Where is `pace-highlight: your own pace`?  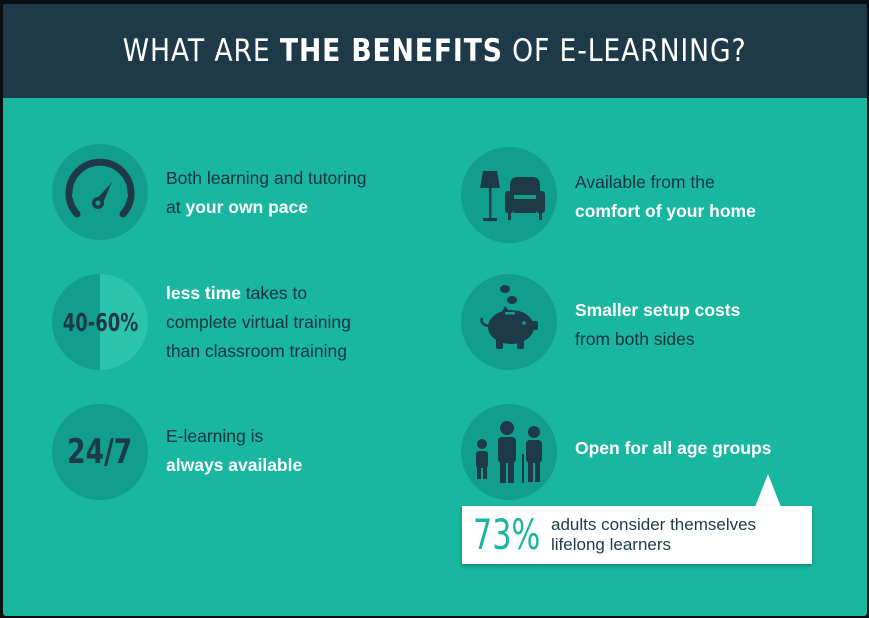 pace-highlight: your own pace is located at coordinates (246, 207).